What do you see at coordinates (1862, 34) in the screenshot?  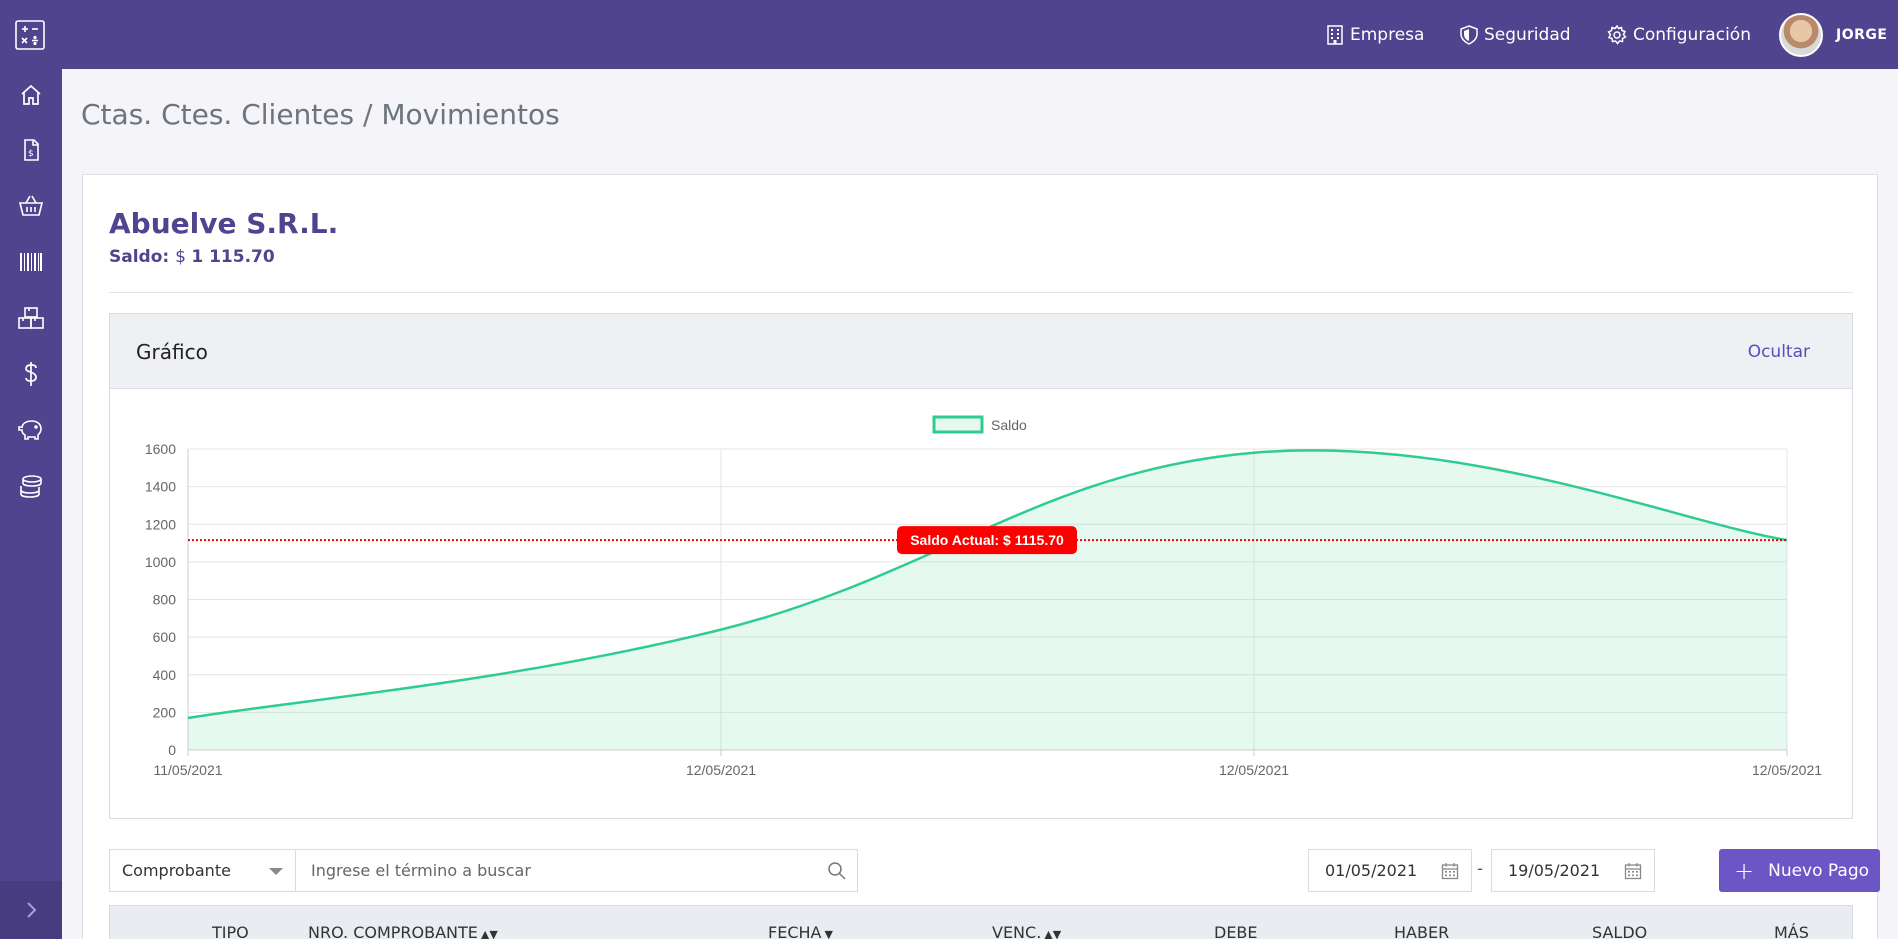 I see `user-name: JORGE` at bounding box center [1862, 34].